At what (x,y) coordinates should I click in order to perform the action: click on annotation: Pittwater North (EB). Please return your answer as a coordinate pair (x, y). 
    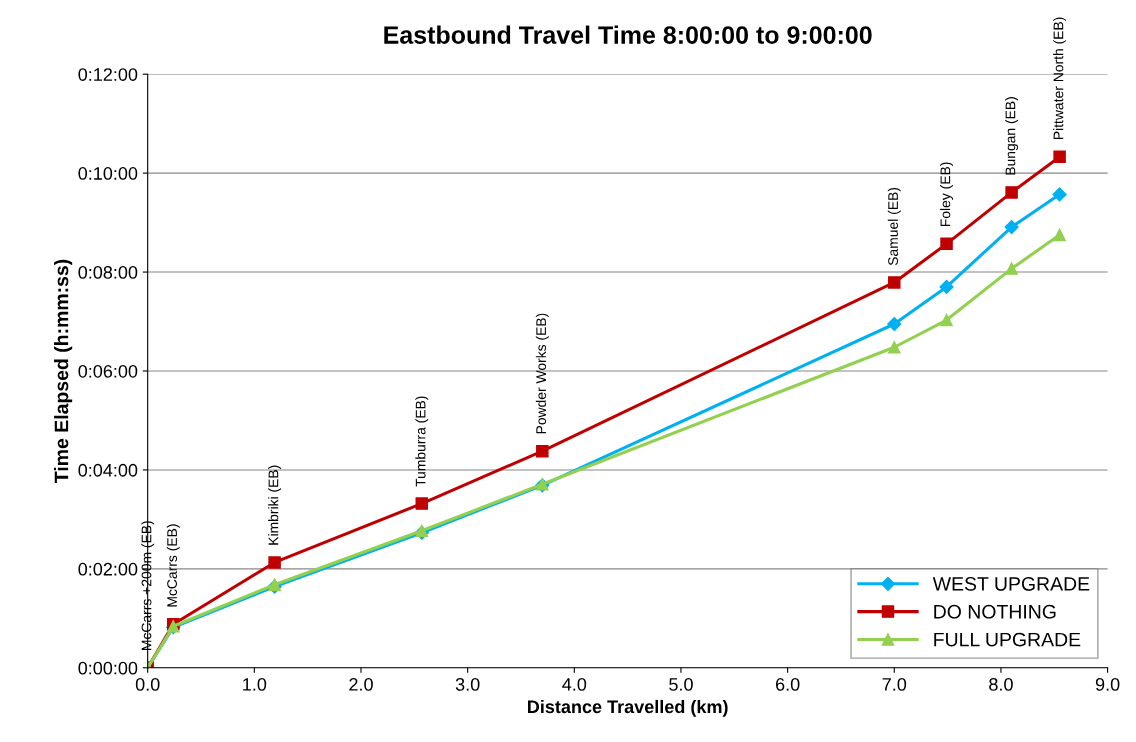
    Looking at the image, I should click on (1060, 78).